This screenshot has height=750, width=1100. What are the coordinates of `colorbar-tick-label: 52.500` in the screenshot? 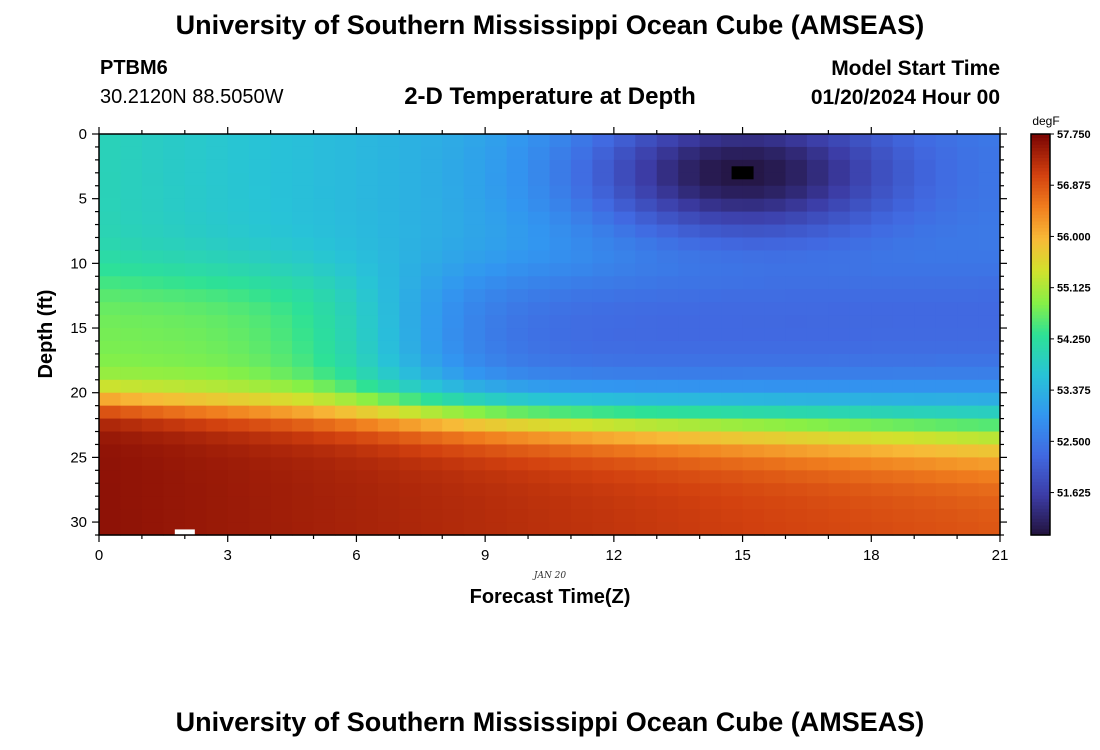 It's located at (1074, 442).